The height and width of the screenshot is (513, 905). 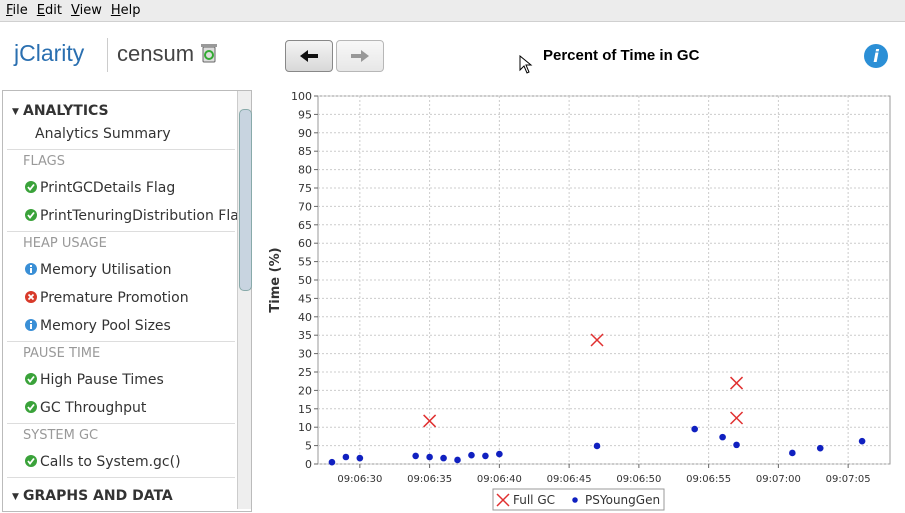 What do you see at coordinates (305, 133) in the screenshot?
I see `y-tick-label: 90` at bounding box center [305, 133].